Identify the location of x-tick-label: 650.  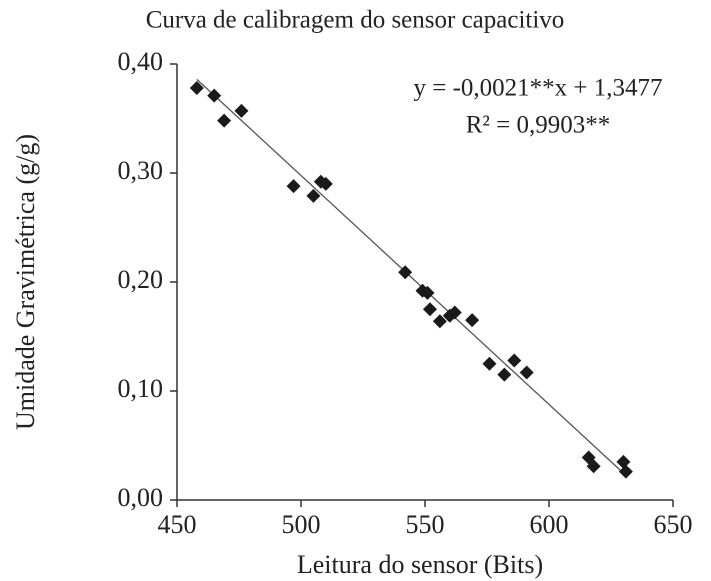
(673, 524).